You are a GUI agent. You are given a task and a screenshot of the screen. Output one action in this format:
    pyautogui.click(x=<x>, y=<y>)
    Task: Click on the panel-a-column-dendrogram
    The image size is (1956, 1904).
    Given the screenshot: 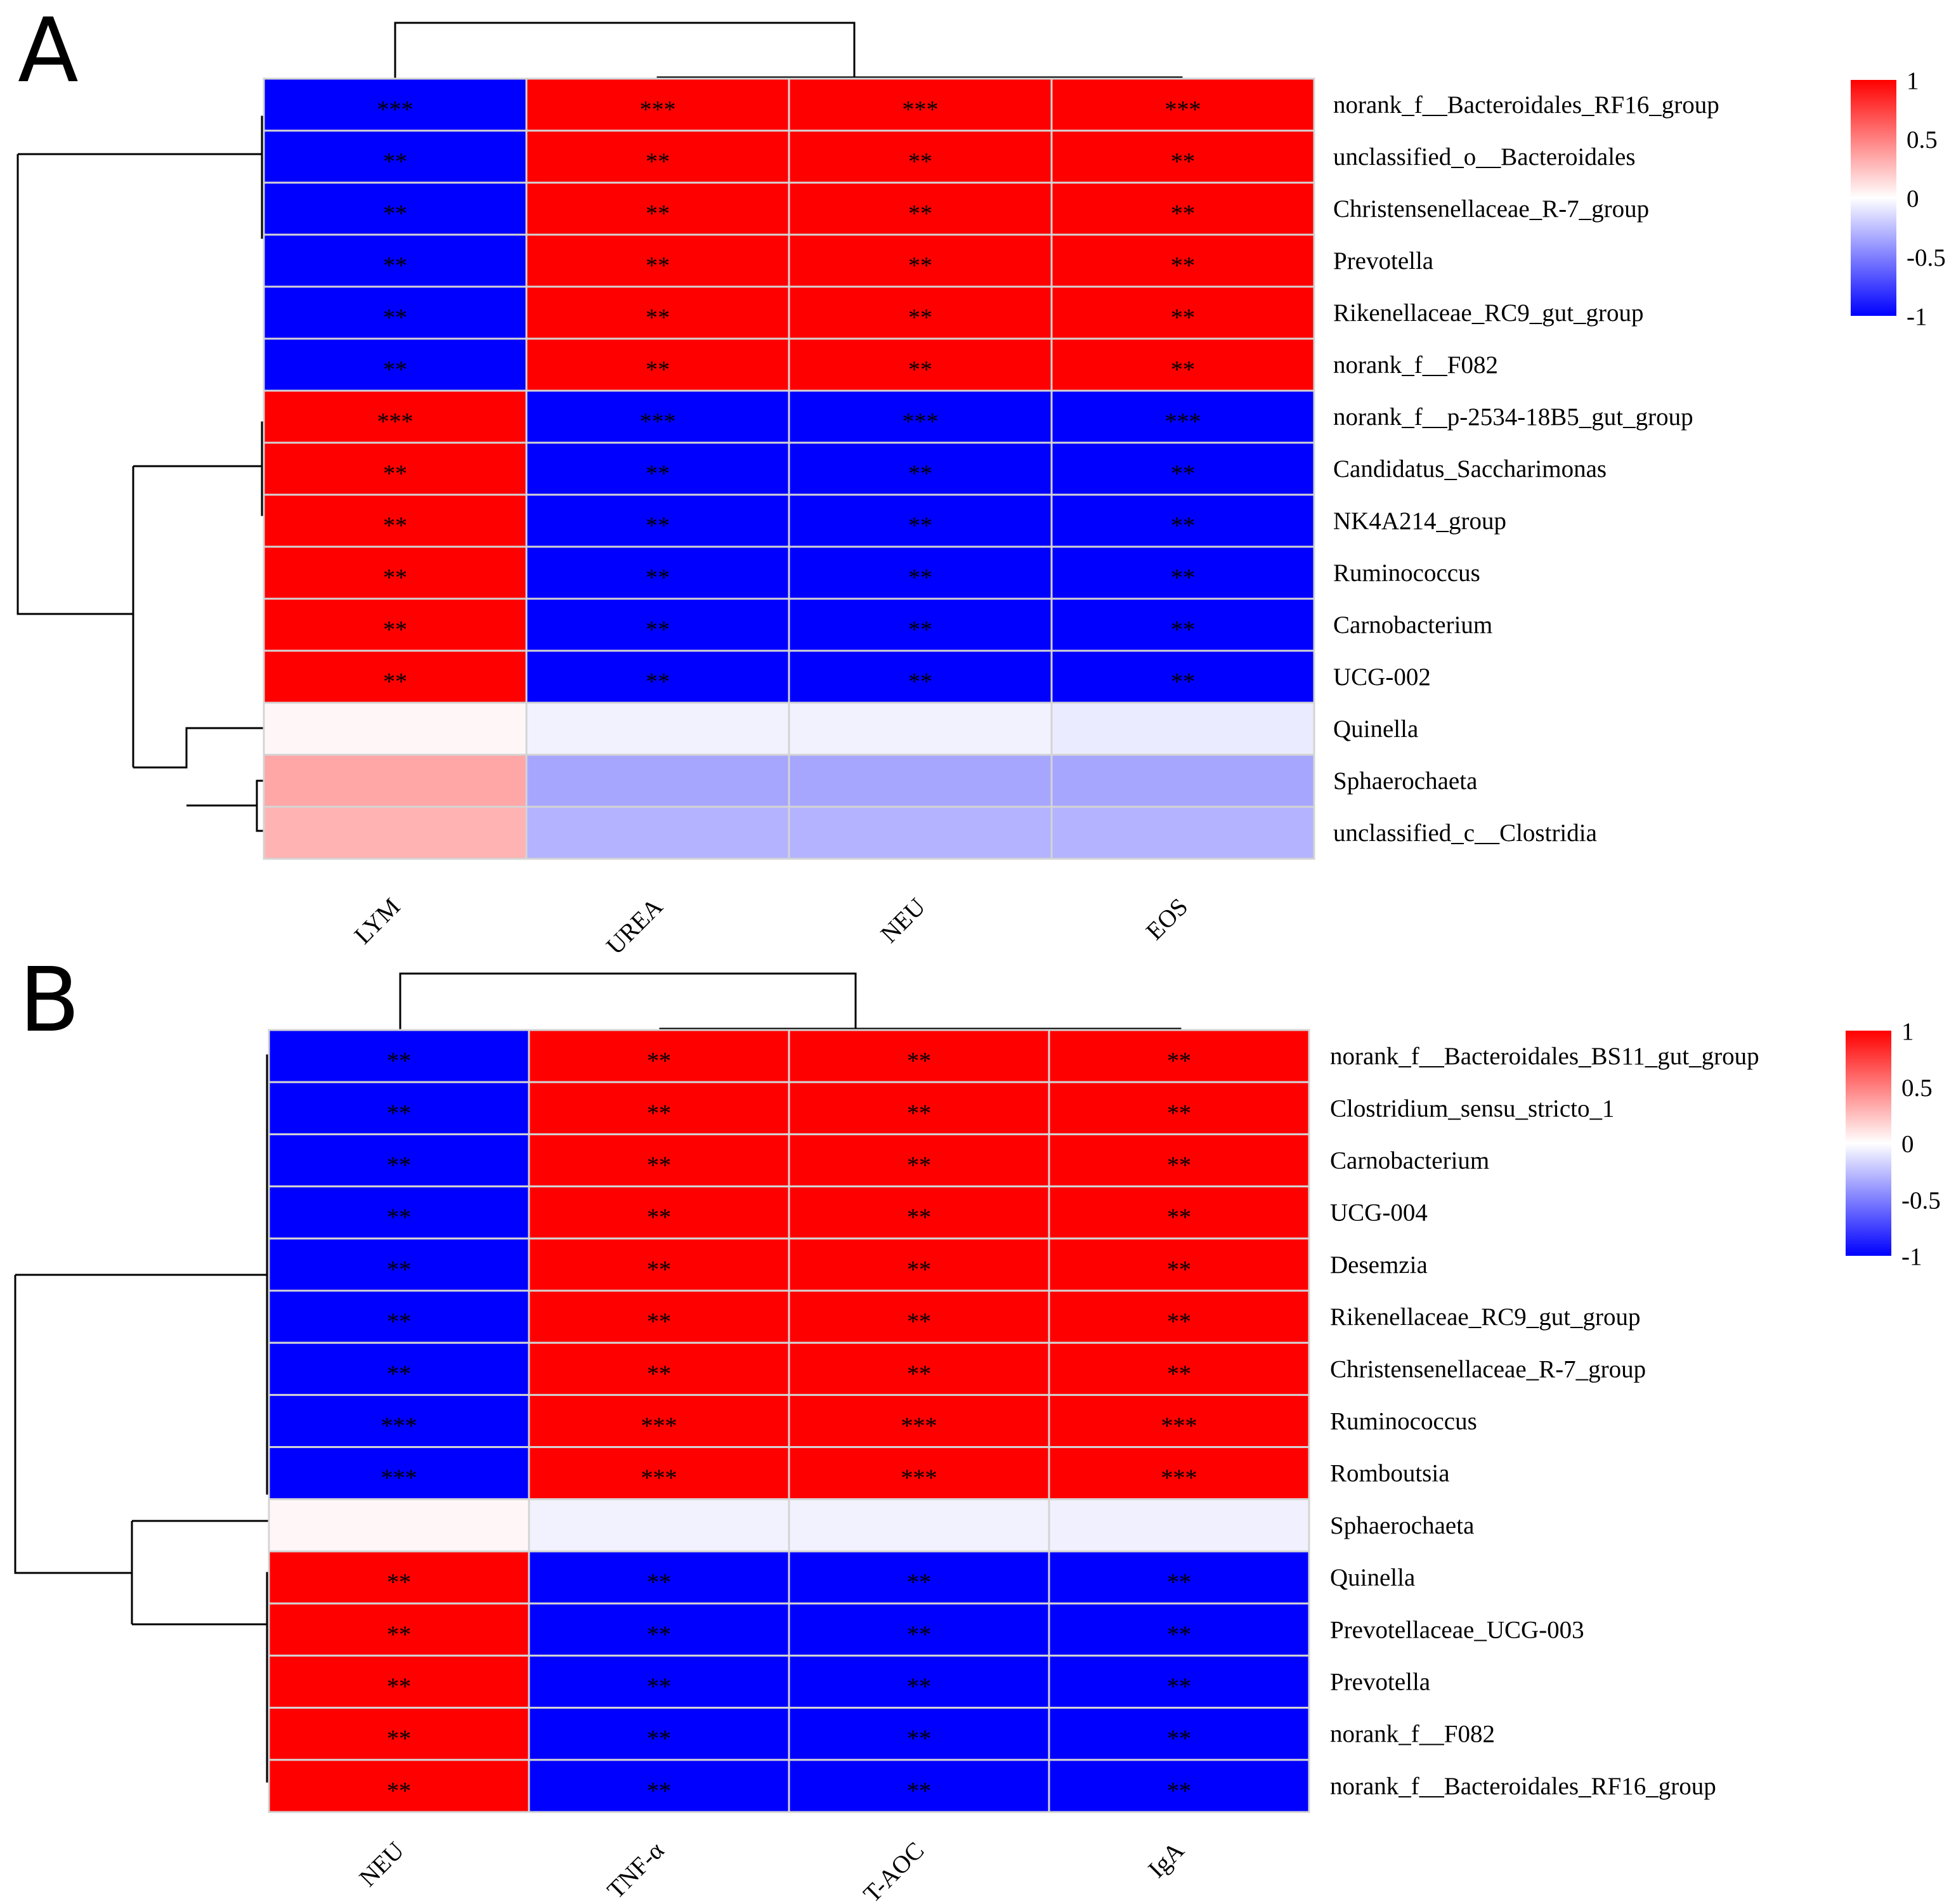 What is the action you would take?
    pyautogui.click(x=788, y=50)
    